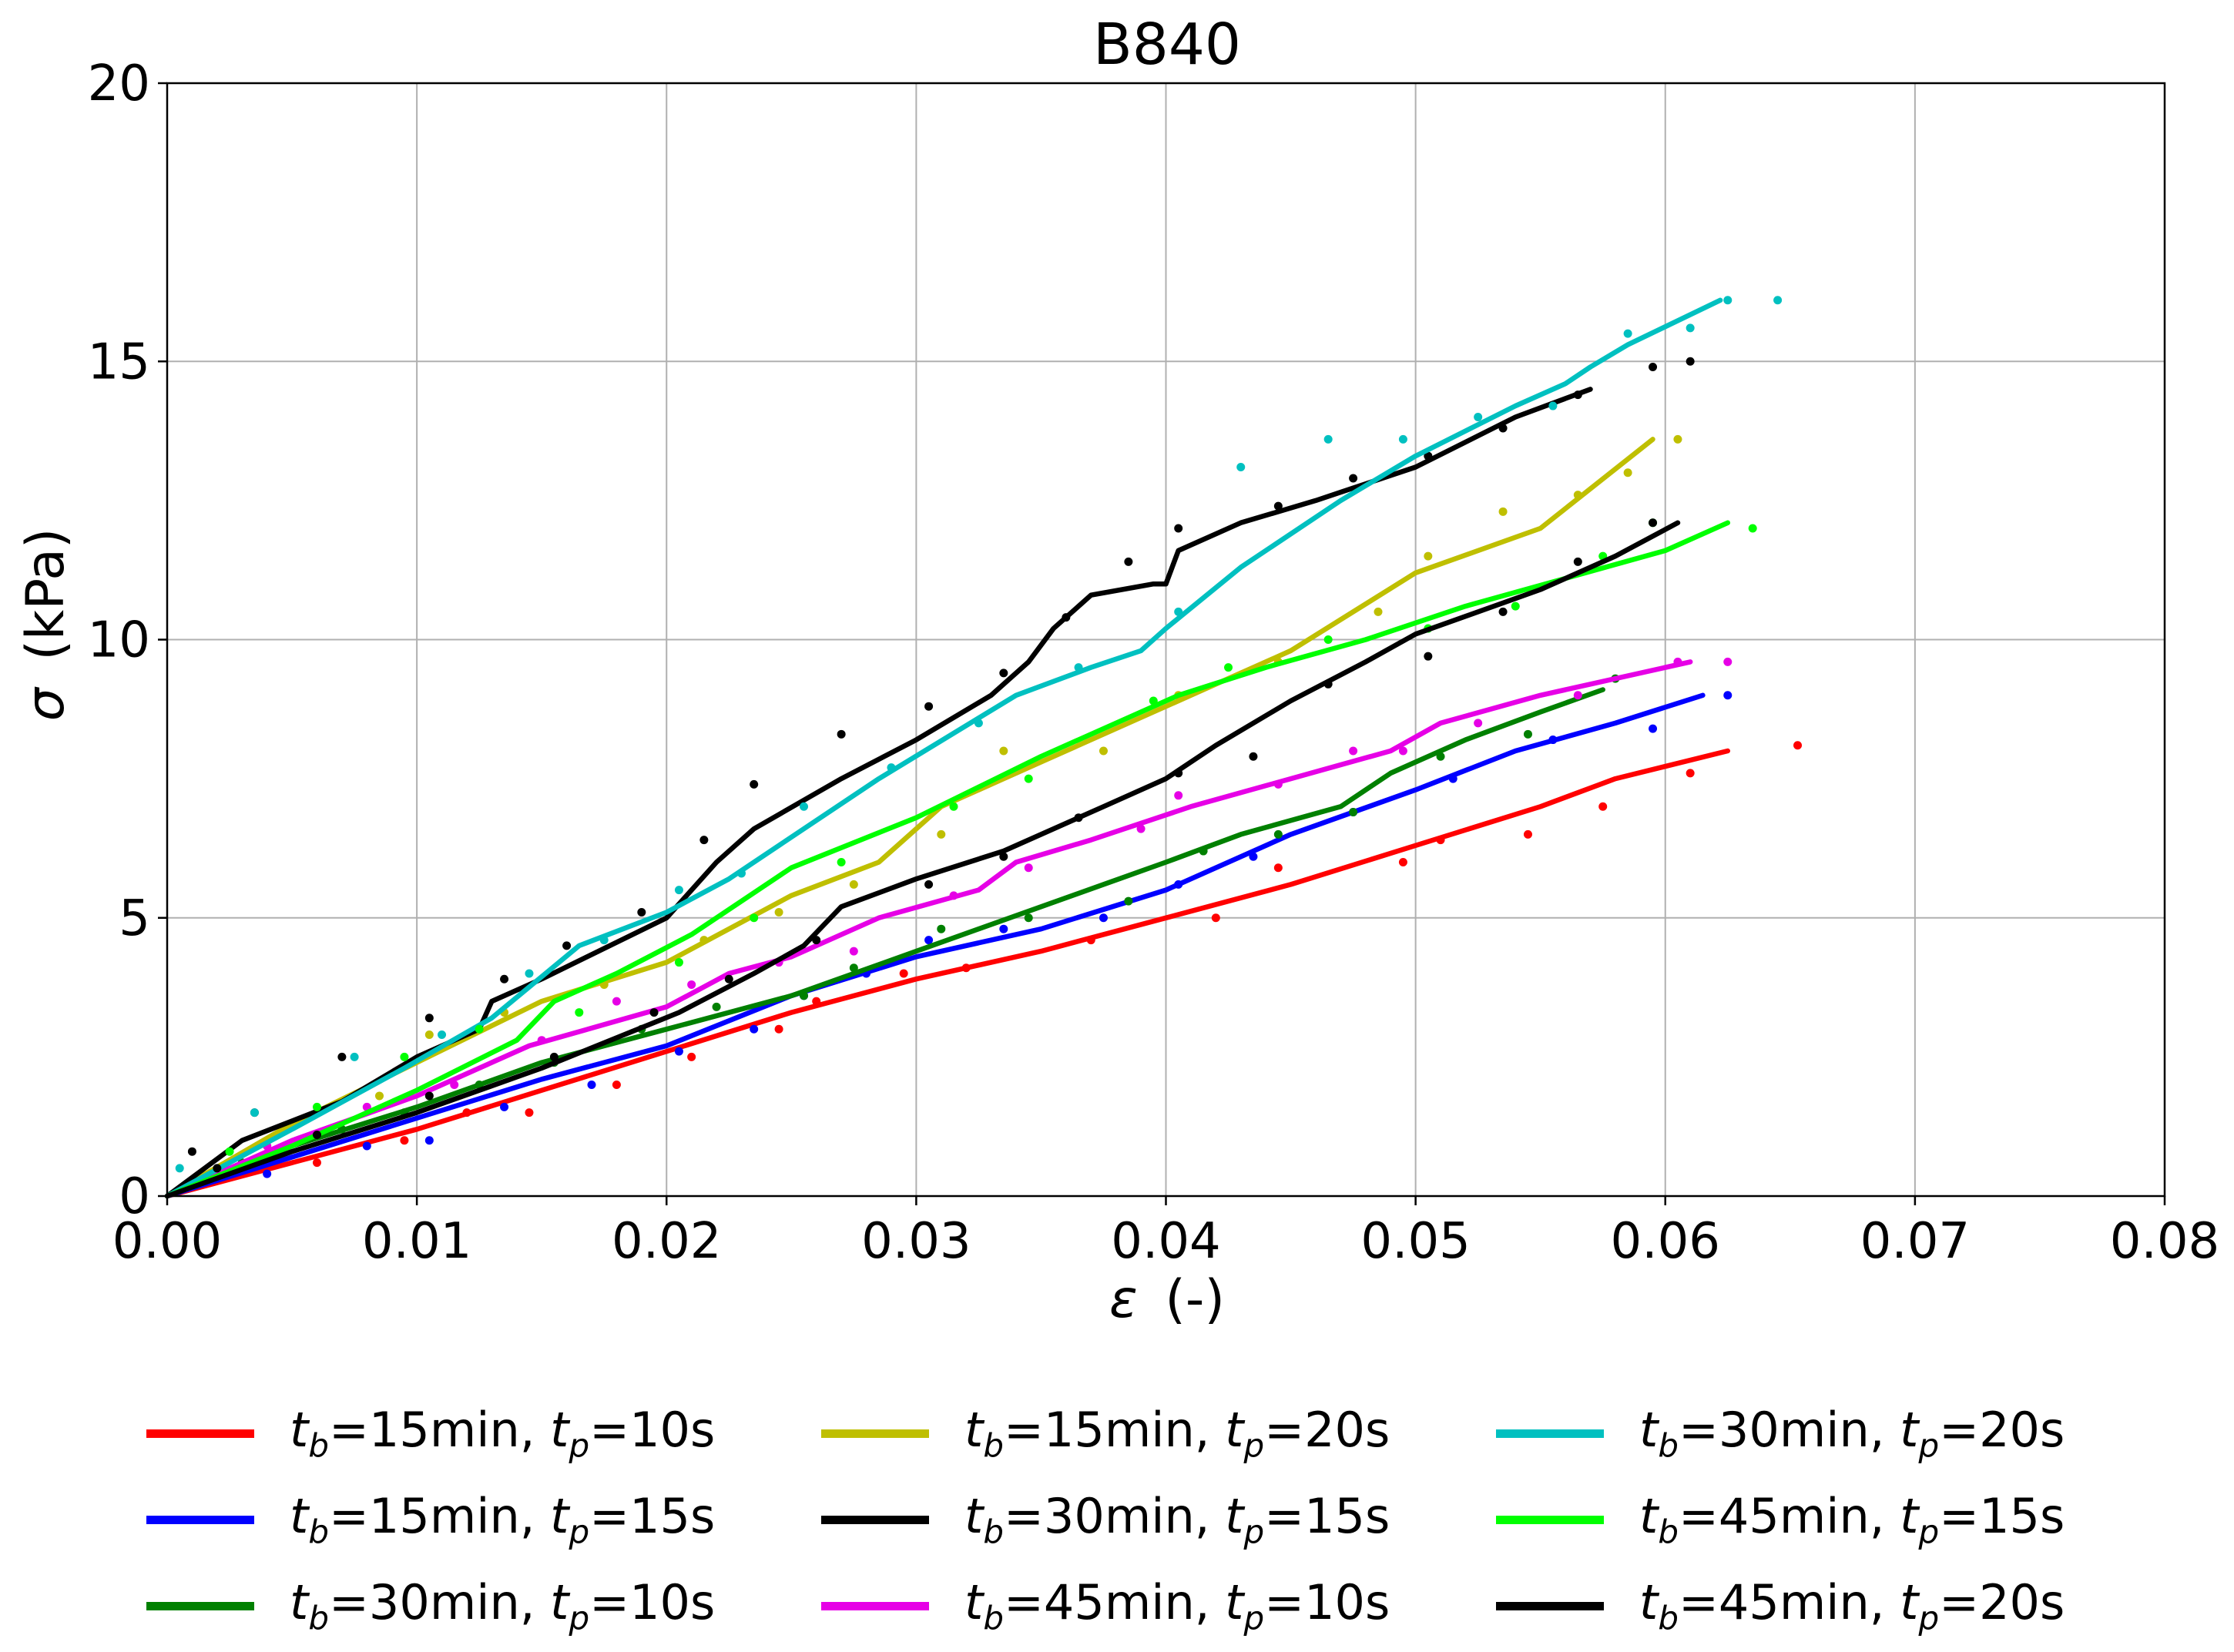  Describe the element at coordinates (667, 1241) in the screenshot. I see `x-tick-label: 0.02` at that location.